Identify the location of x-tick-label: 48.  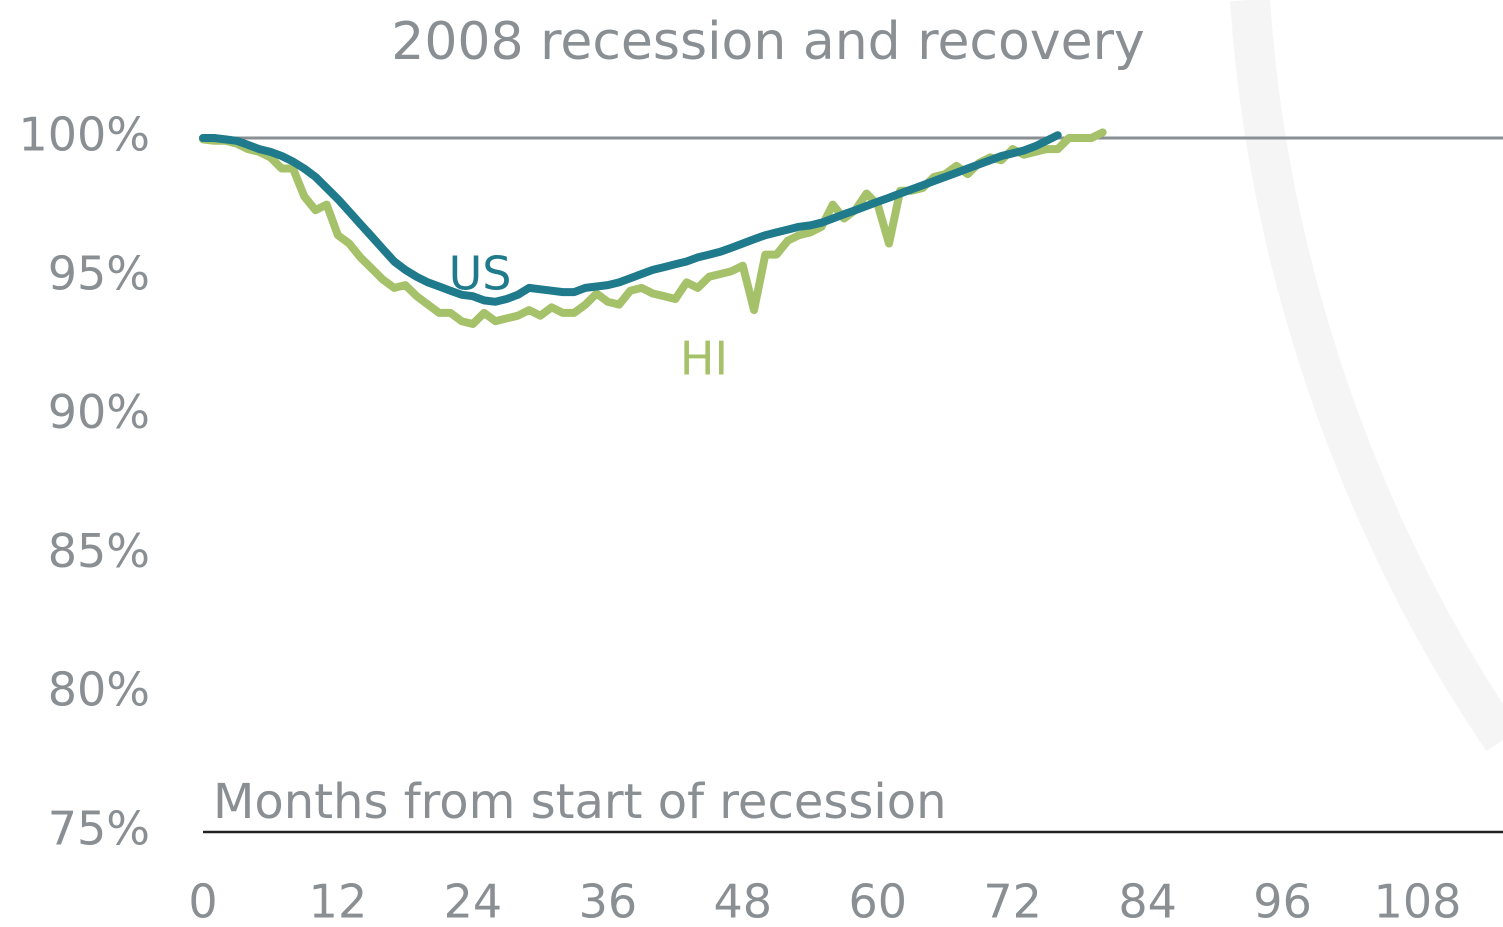
(743, 901).